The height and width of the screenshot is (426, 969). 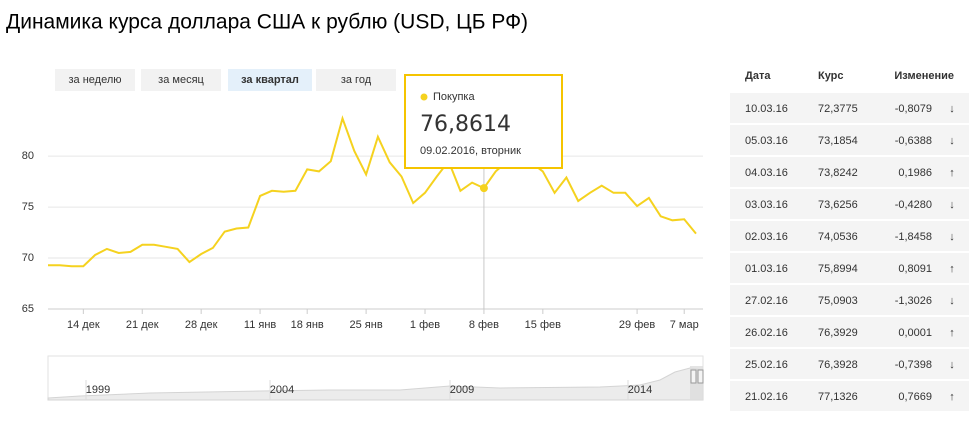 I want to click on table-cell: 01.03.16, so click(x=766, y=269).